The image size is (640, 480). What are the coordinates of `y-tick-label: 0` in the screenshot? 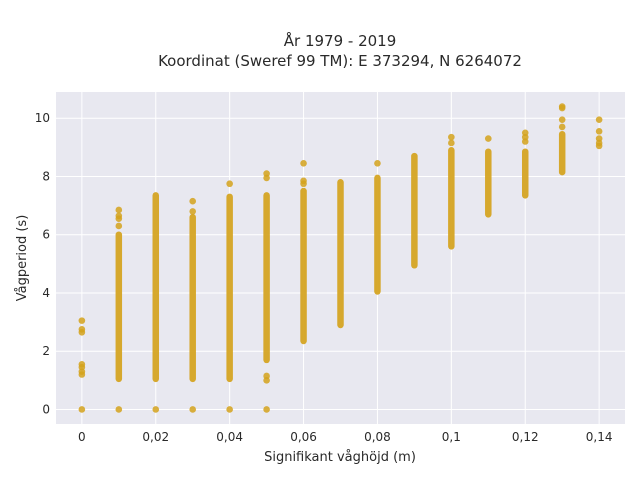 It's located at (46, 409).